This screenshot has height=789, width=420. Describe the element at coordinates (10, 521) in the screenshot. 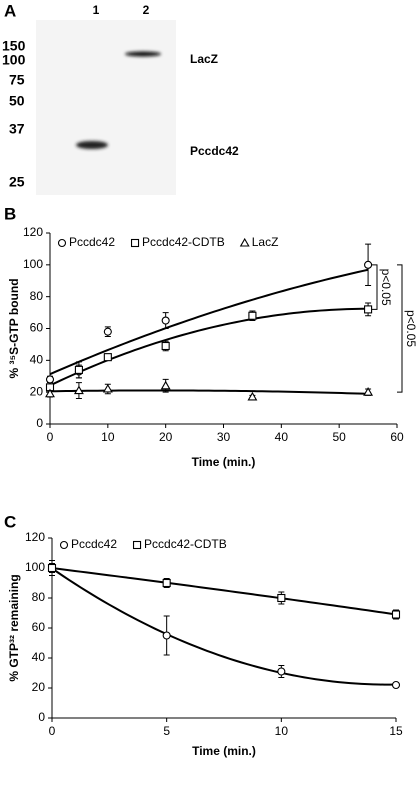

I see `panel-label: C` at that location.